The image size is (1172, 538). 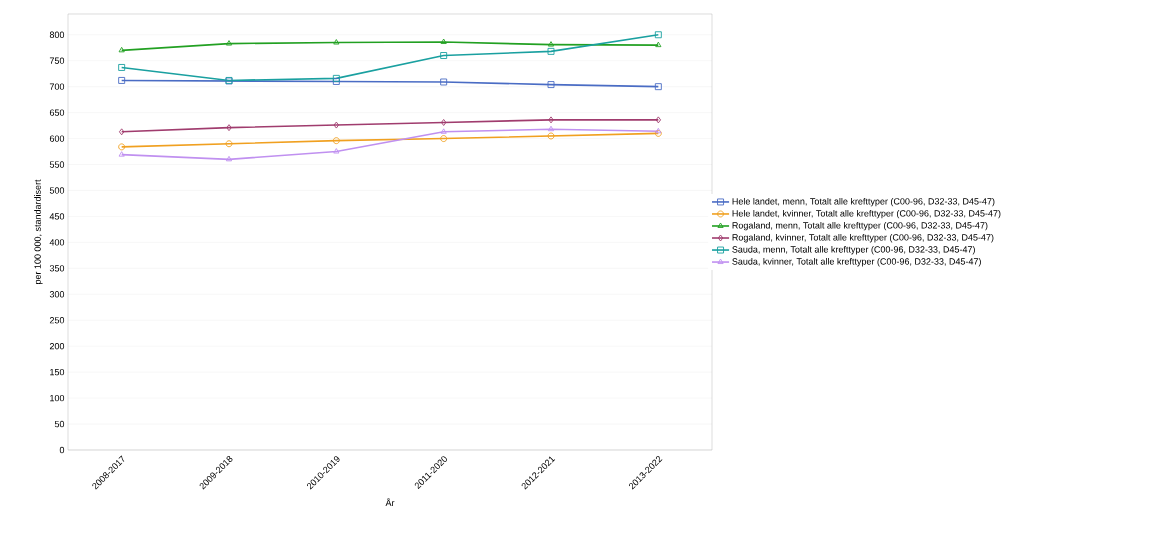 What do you see at coordinates (57, 346) in the screenshot?
I see `y-tick-label: 200` at bounding box center [57, 346].